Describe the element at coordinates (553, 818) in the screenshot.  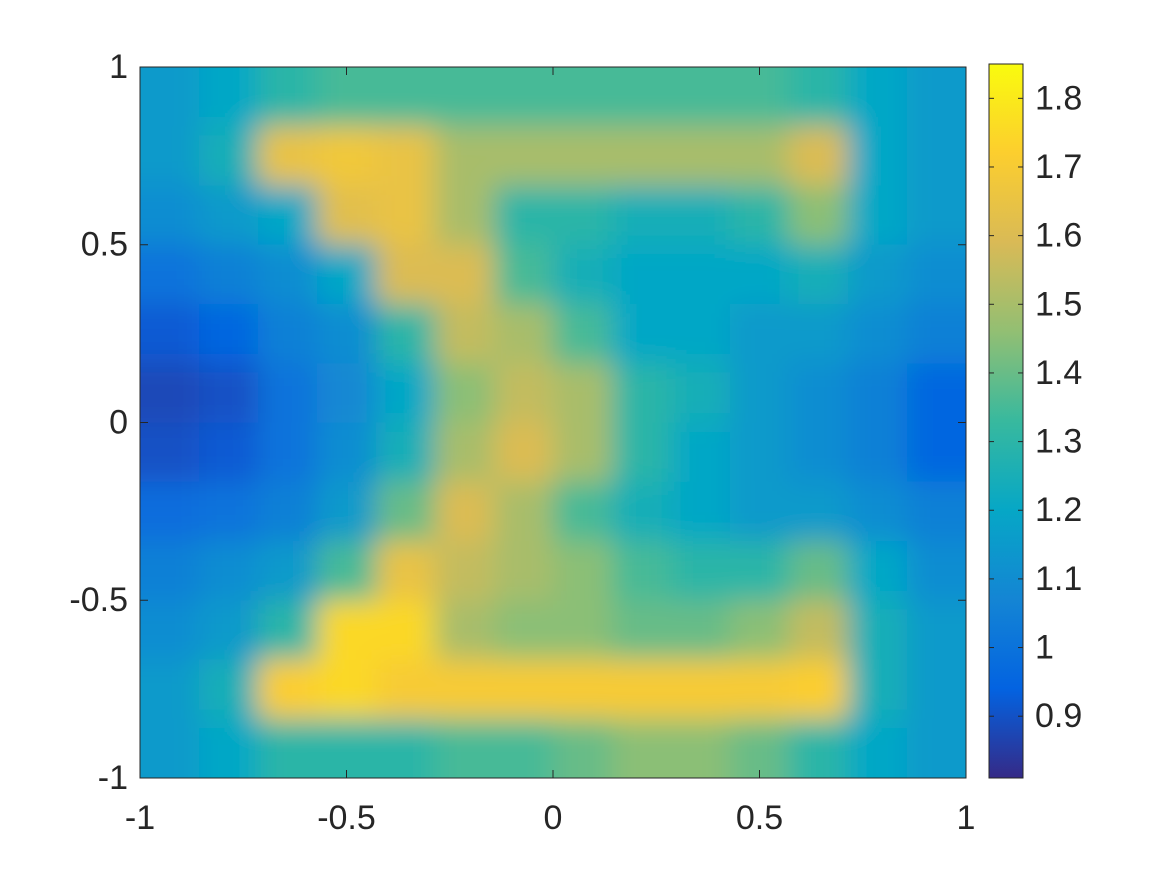
I see `x-tick-label: 0` at that location.